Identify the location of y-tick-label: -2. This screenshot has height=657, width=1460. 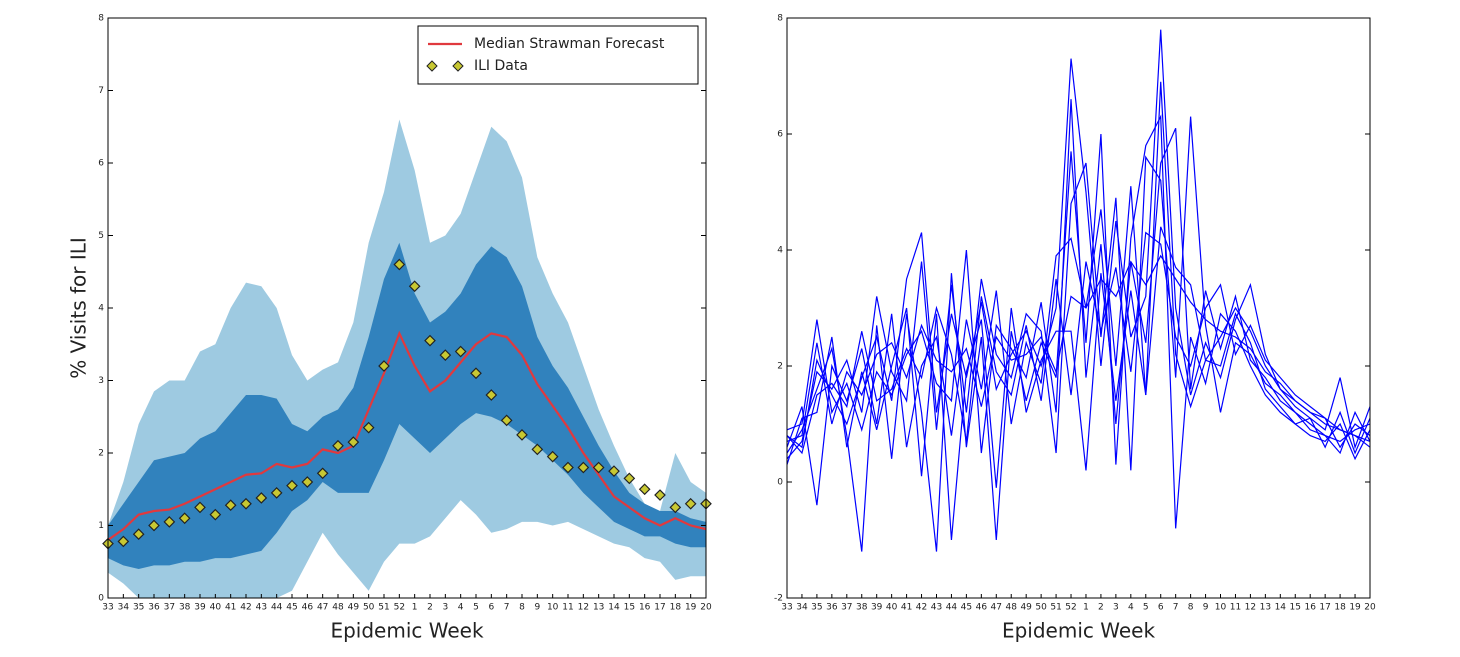
(778, 599).